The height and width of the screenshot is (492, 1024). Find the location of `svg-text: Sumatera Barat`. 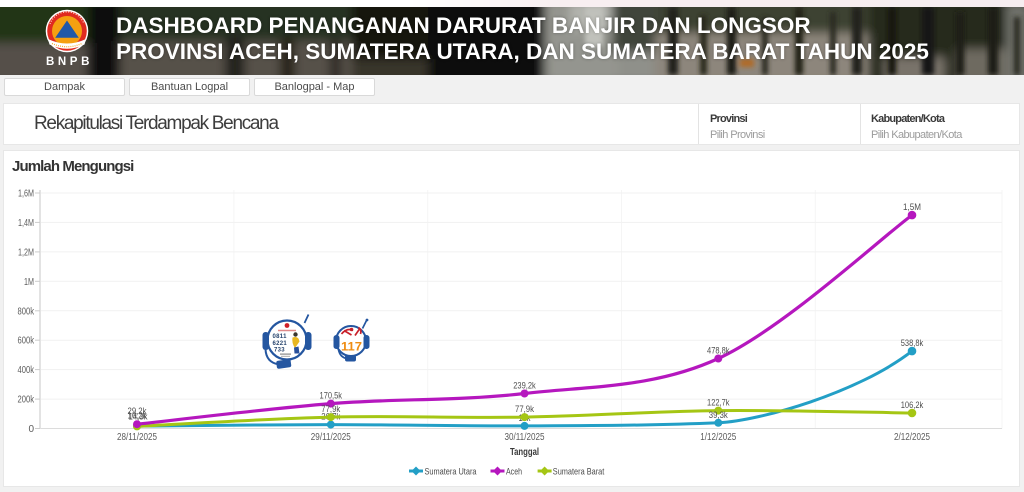

svg-text: Sumatera Barat is located at coordinates (579, 472).